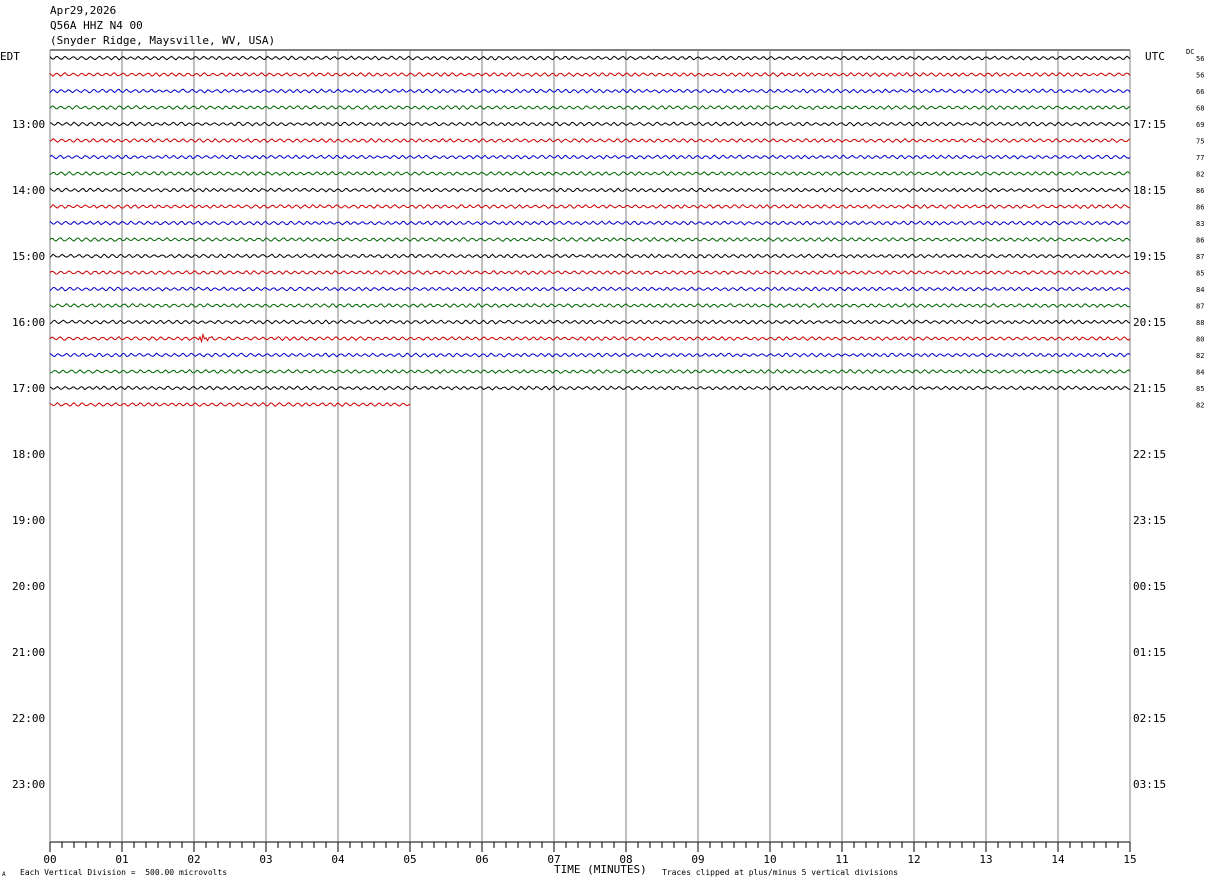  What do you see at coordinates (163, 40) in the screenshot?
I see `header-location: (Snyder Ridge, Maysville, WV, USA)` at bounding box center [163, 40].